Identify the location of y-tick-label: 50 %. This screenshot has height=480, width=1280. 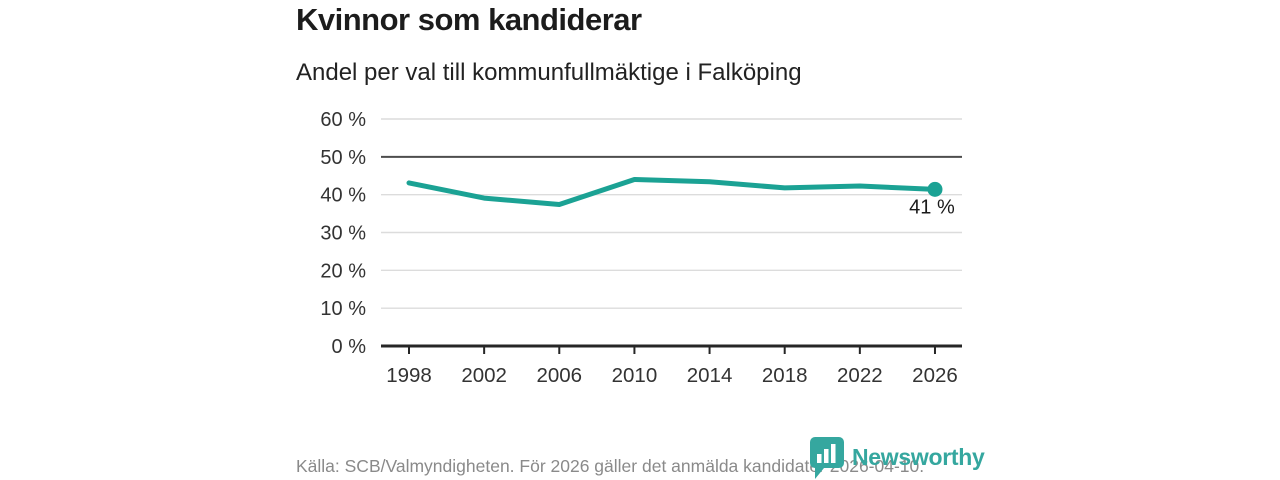
(343, 158).